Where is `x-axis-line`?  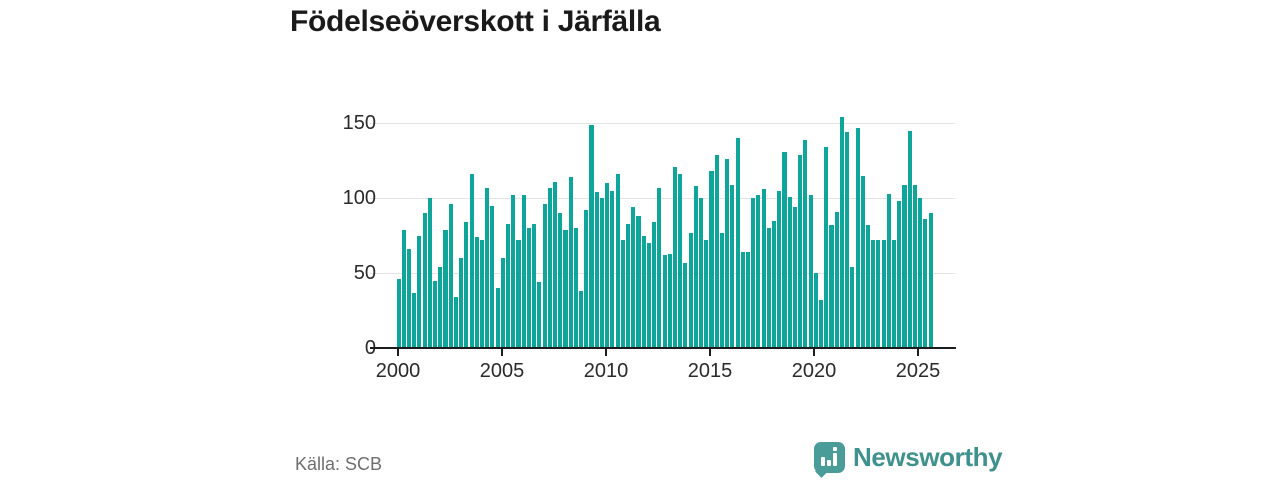
x-axis-line is located at coordinates (663, 348).